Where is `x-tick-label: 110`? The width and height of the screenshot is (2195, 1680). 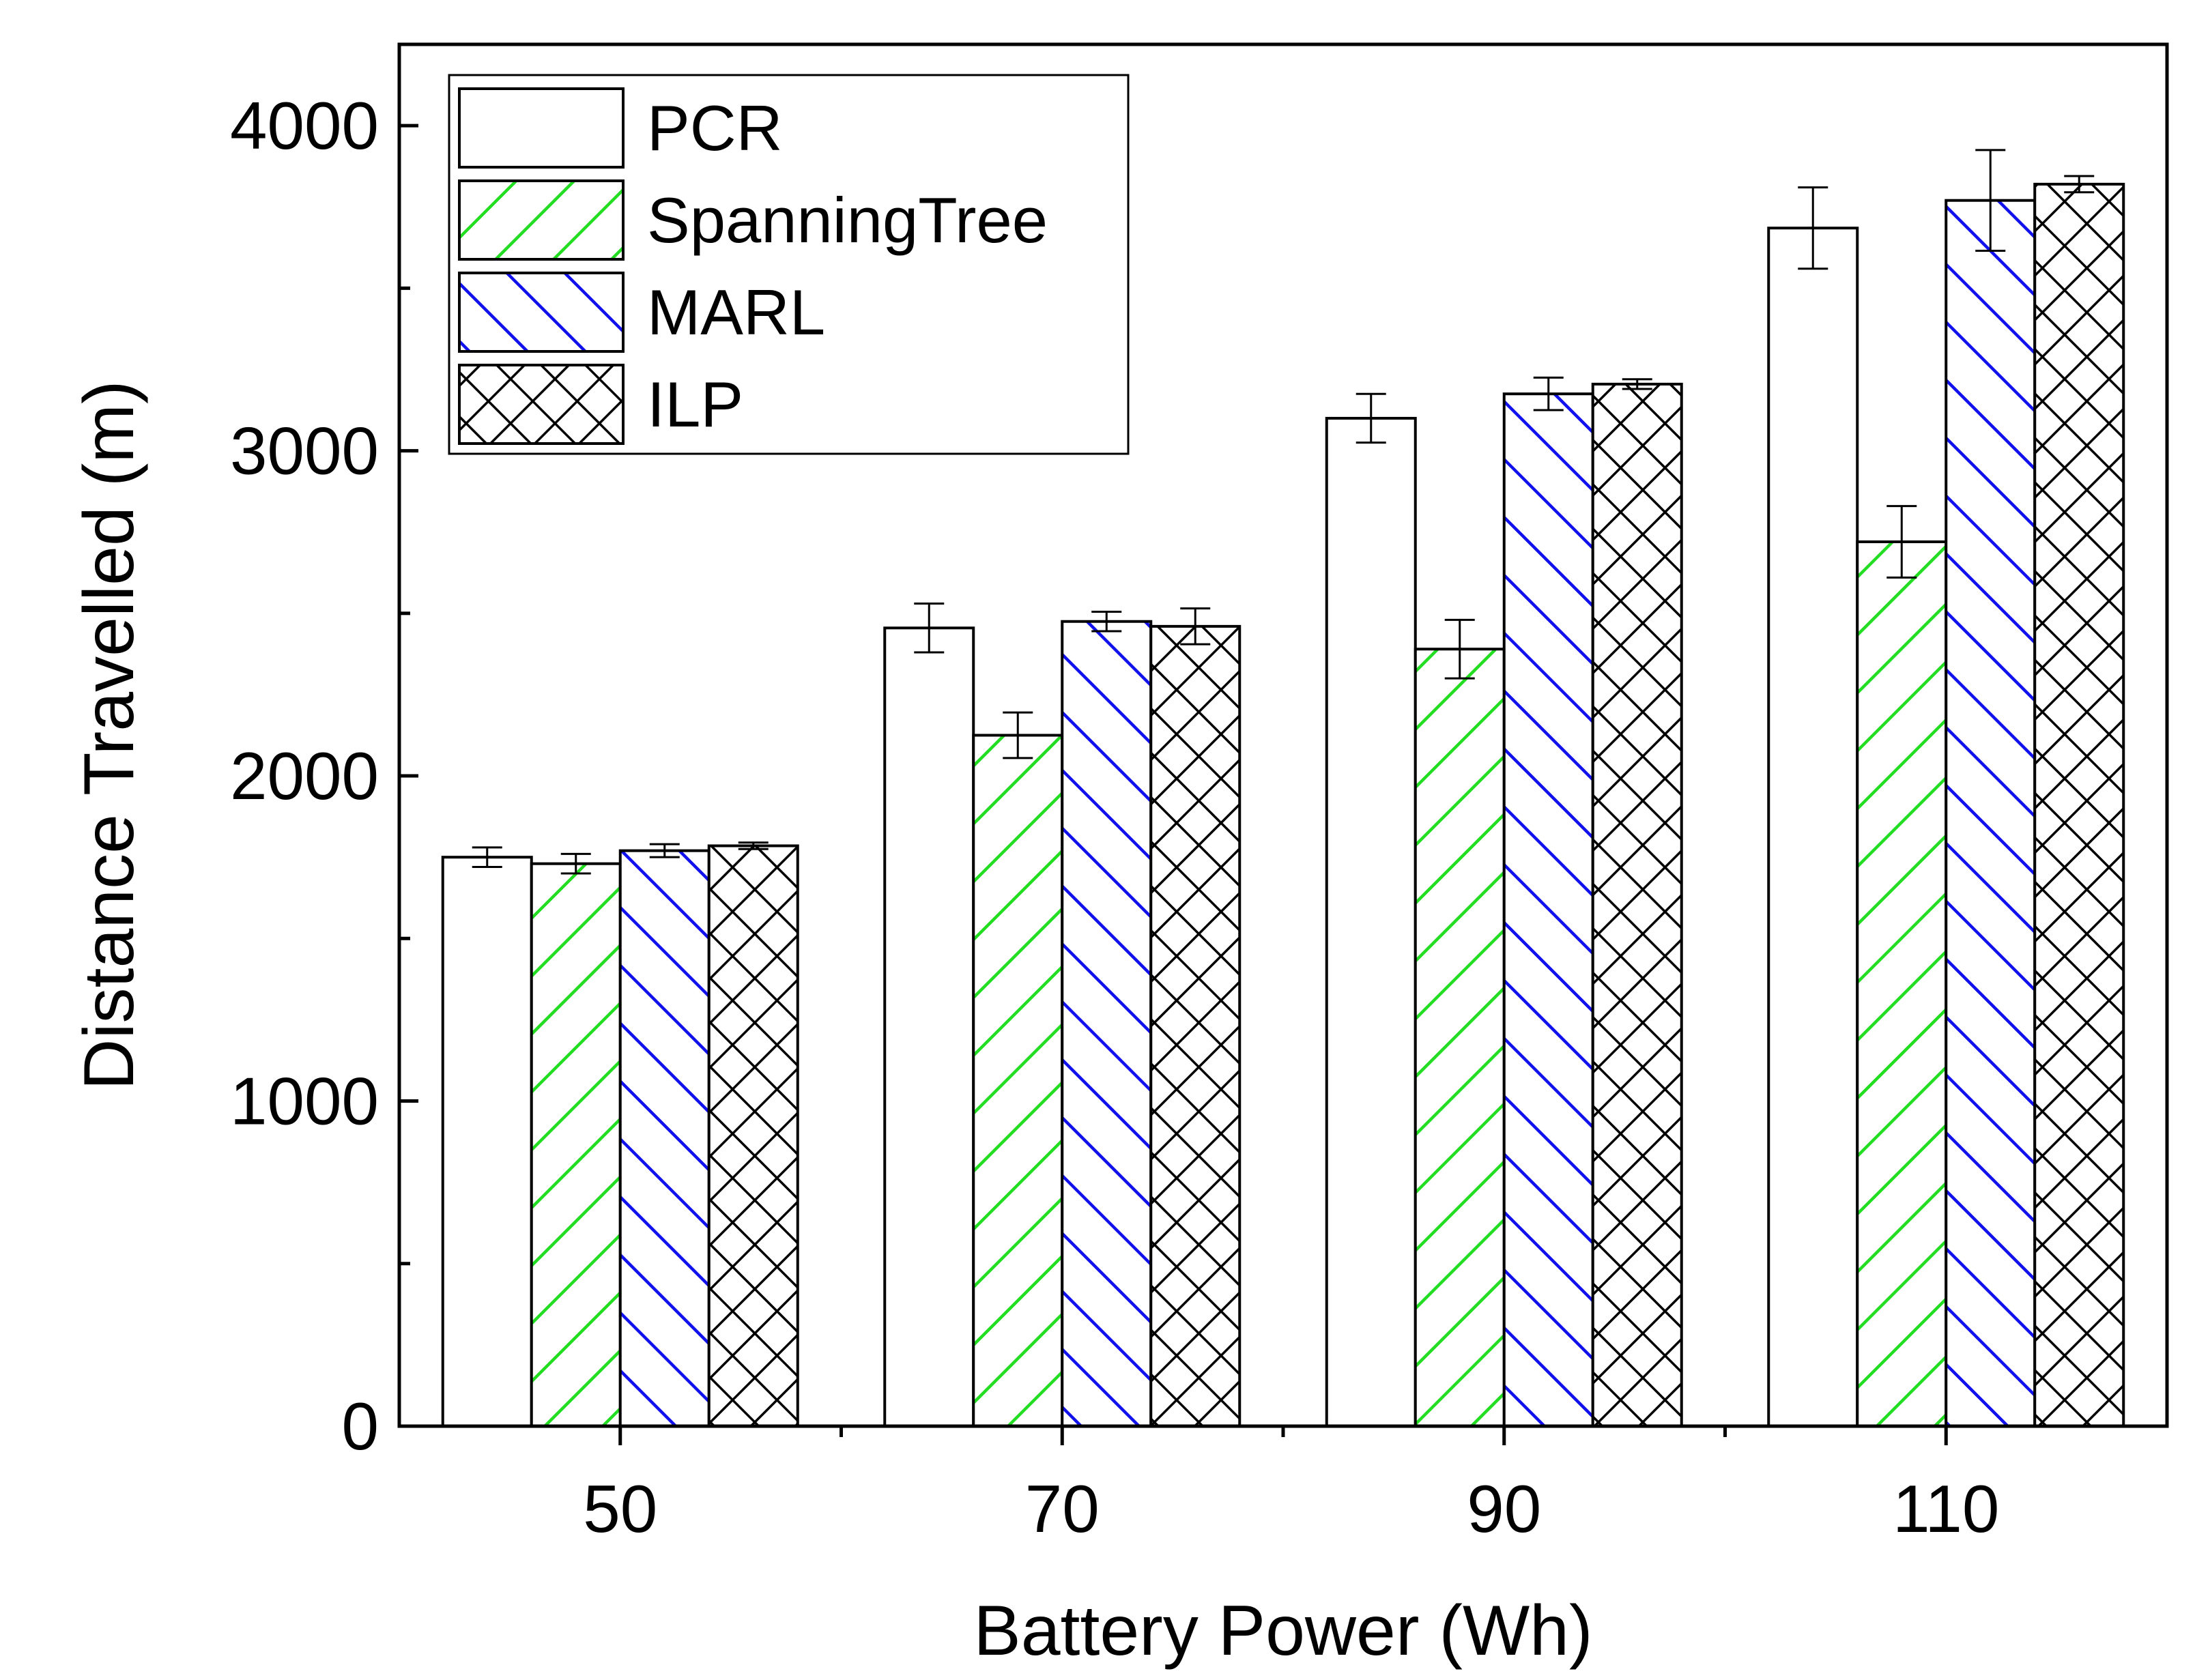 x-tick-label: 110 is located at coordinates (1946, 1508).